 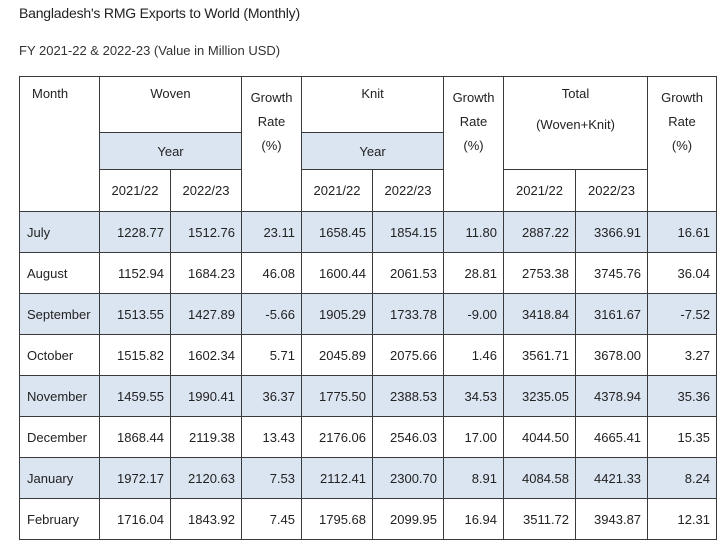 What do you see at coordinates (170, 151) in the screenshot?
I see `woven-year-header: Year` at bounding box center [170, 151].